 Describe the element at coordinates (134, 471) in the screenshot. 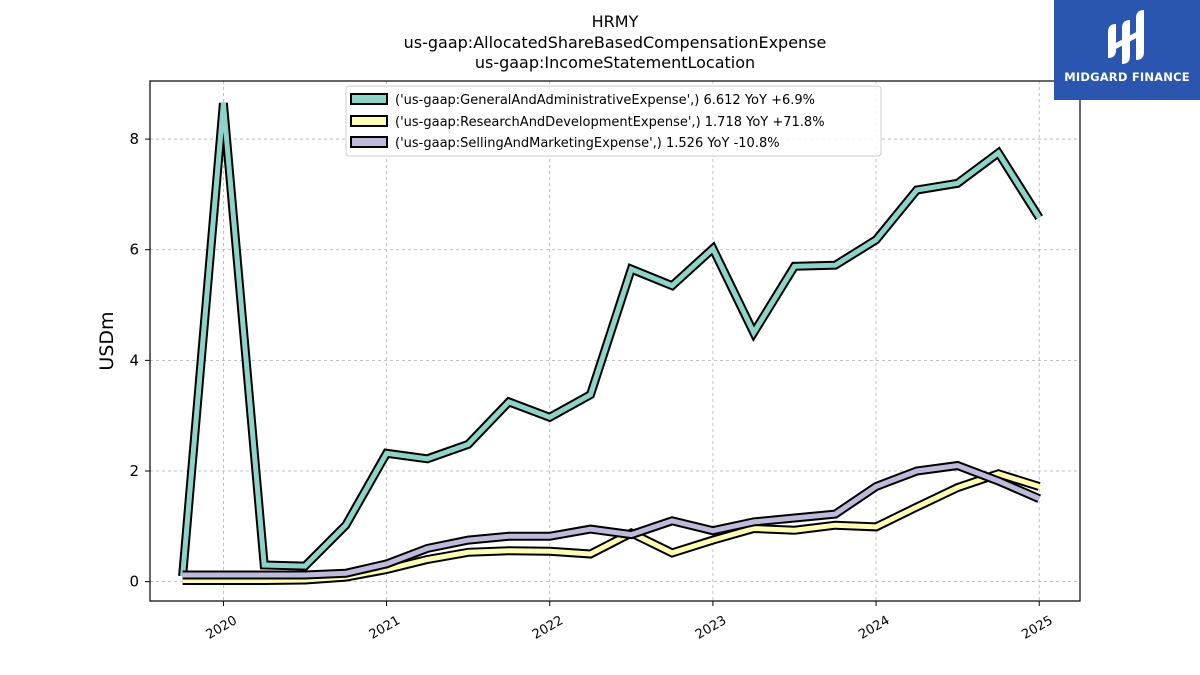

I see `y-tick-label: 2` at that location.